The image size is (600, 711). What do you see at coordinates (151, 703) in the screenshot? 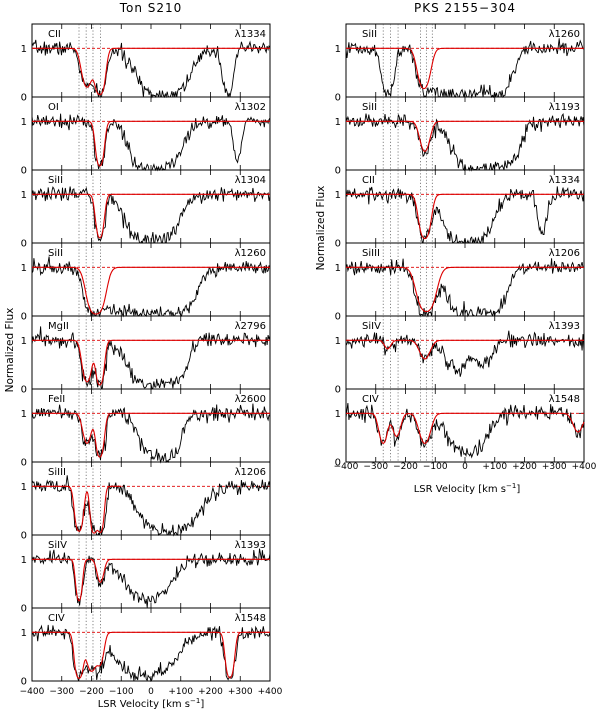
I see `x-axis-label-left: LSR Velocity [km s−1]` at bounding box center [151, 703].